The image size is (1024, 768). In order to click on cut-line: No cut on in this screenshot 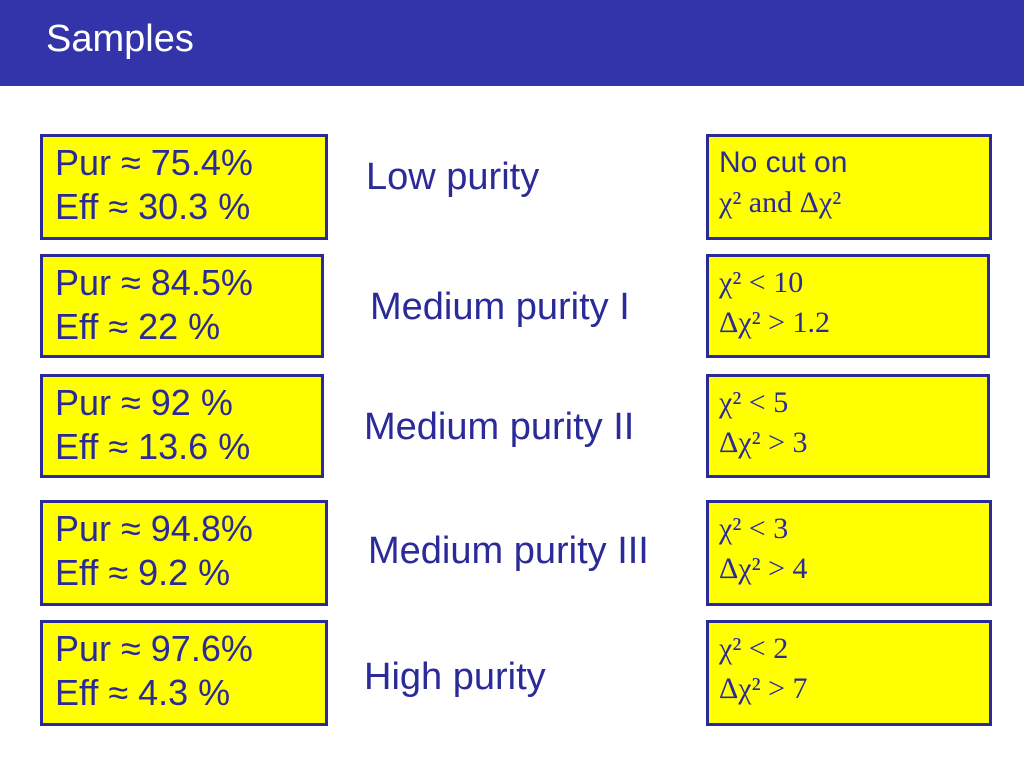, I will do `click(783, 162)`.